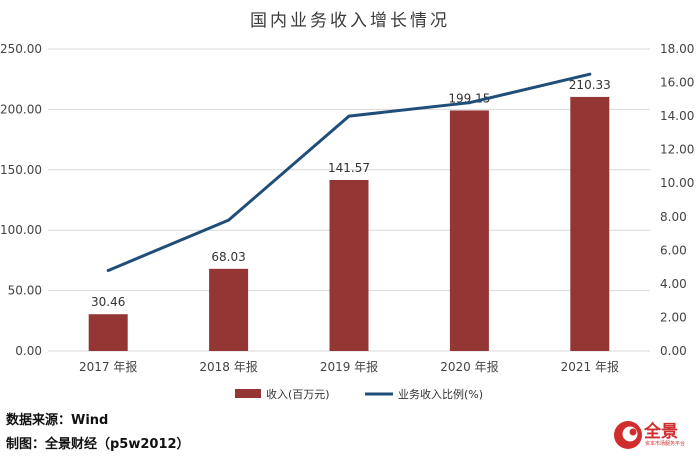 Image resolution: width=700 pixels, height=460 pixels. I want to click on legend-line-label: 业务收入比例(%), so click(440, 394).